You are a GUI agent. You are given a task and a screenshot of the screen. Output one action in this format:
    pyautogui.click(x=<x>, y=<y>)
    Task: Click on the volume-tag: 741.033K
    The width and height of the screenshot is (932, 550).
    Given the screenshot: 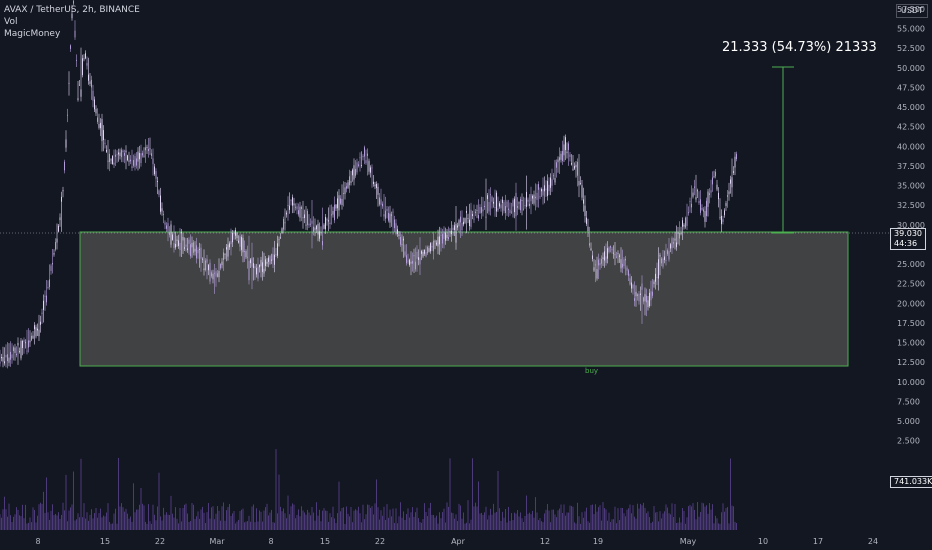 What is the action you would take?
    pyautogui.click(x=911, y=482)
    